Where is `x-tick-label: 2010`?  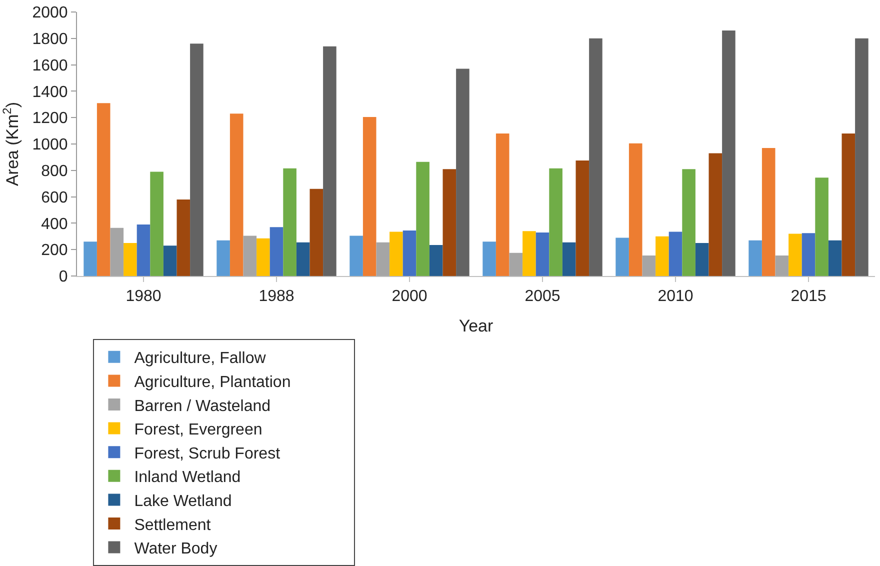 x-tick-label: 2010 is located at coordinates (676, 297).